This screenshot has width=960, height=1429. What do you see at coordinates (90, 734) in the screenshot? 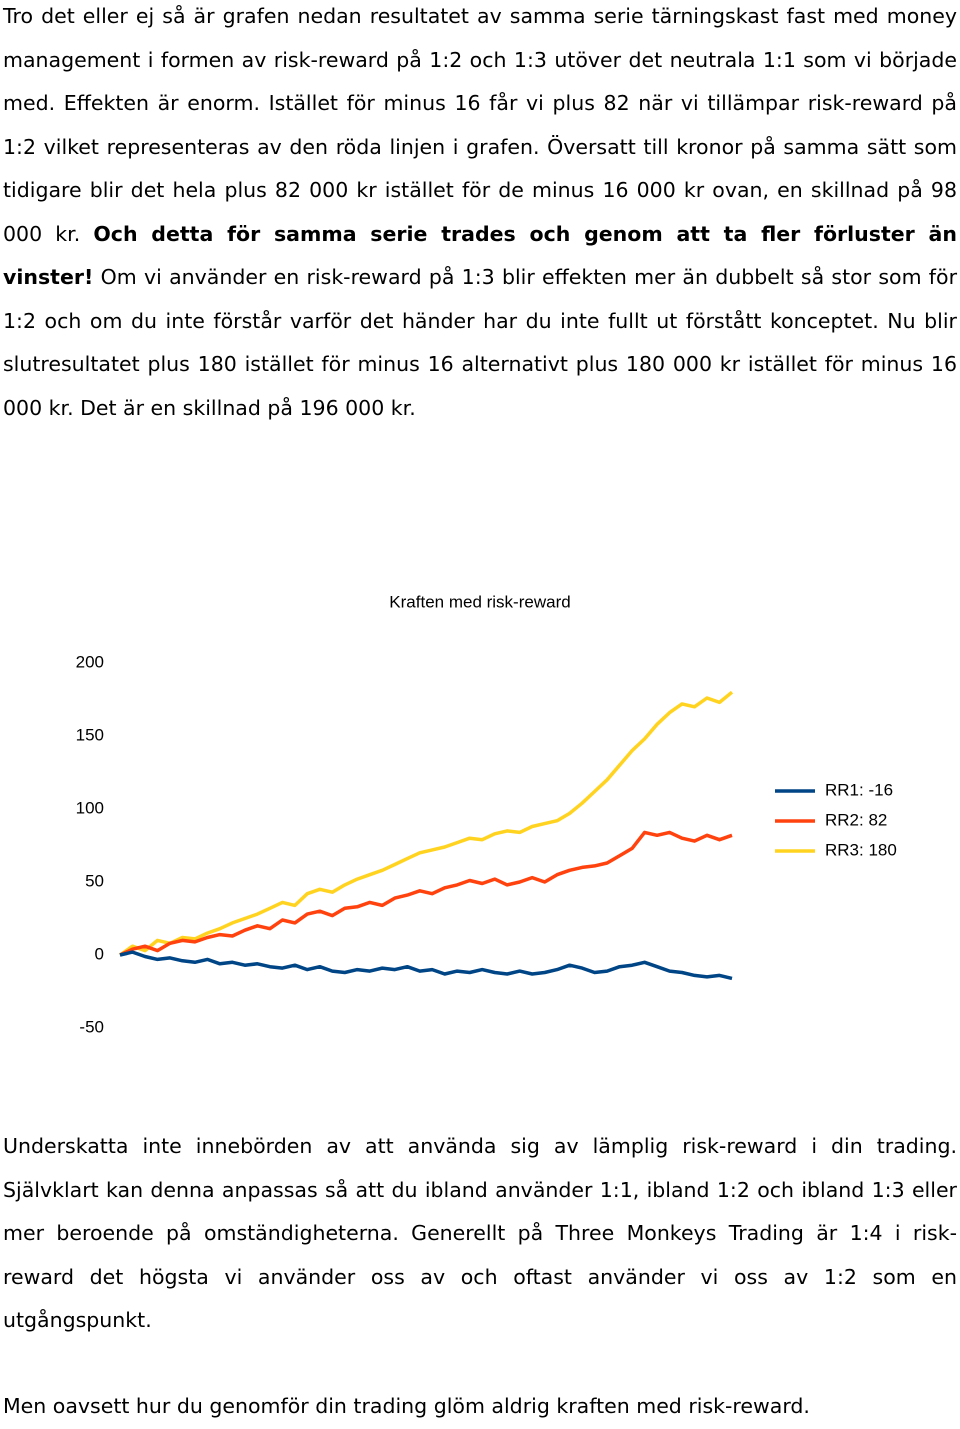
I see `y-tick-label: 150` at bounding box center [90, 734].